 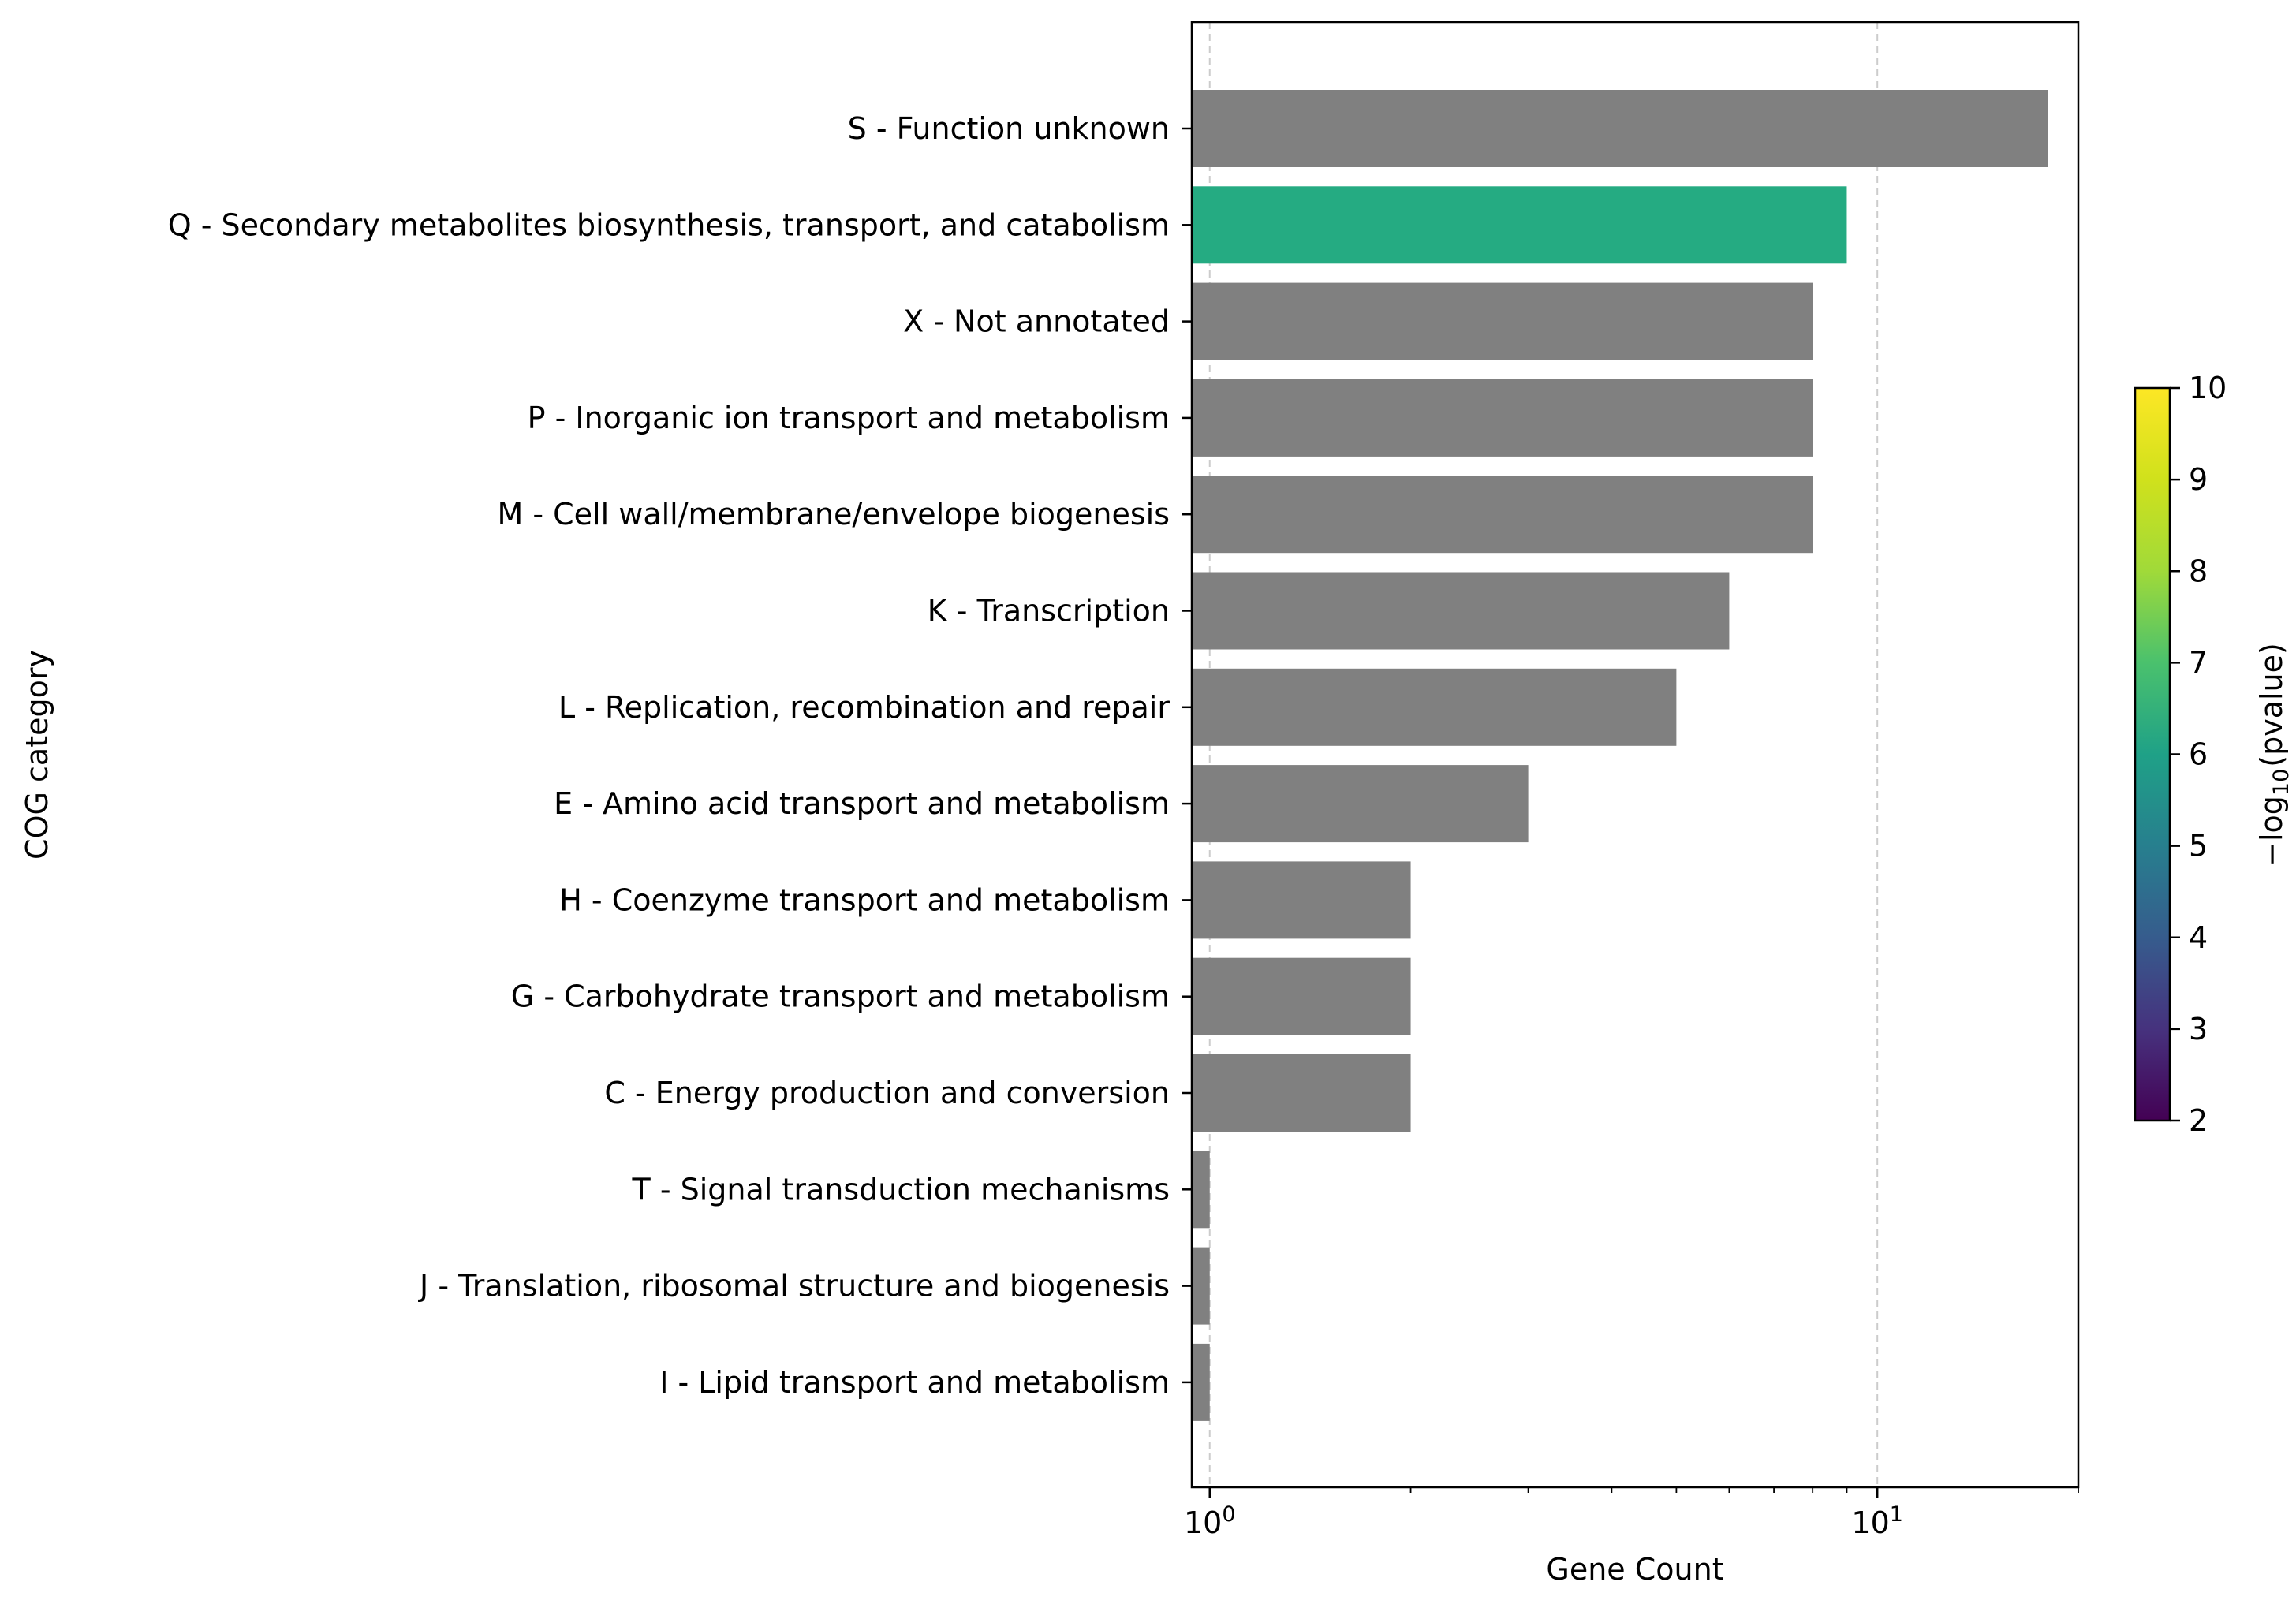 I want to click on colorbar-label-prefix: −log, so click(x=2271, y=831).